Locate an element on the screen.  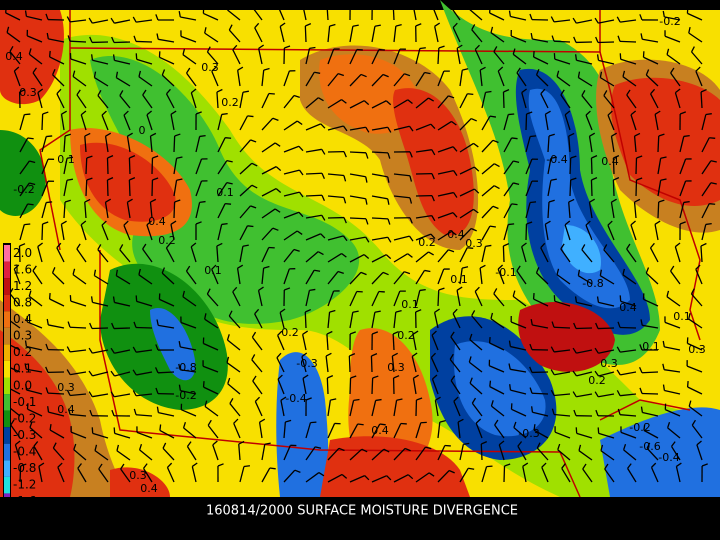
legend-label: -0.1 is located at coordinates (24, 402).